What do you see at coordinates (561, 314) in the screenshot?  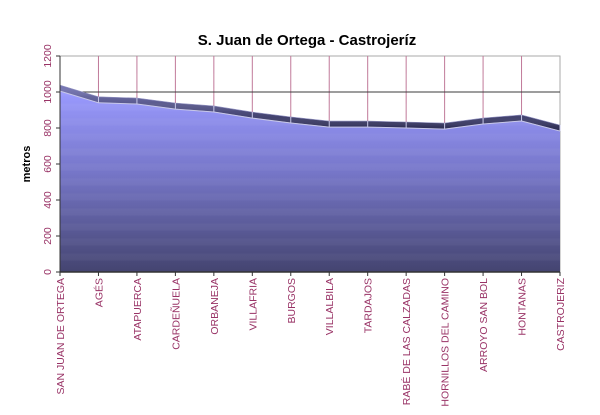 I see `x-tick-label: CASTROJERIZ` at bounding box center [561, 314].